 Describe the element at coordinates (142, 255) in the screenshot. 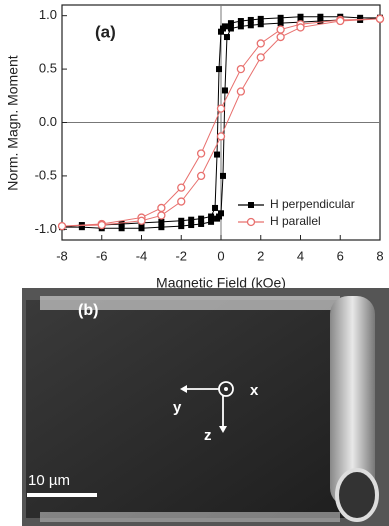

I see `x-tick-label: -4` at that location.